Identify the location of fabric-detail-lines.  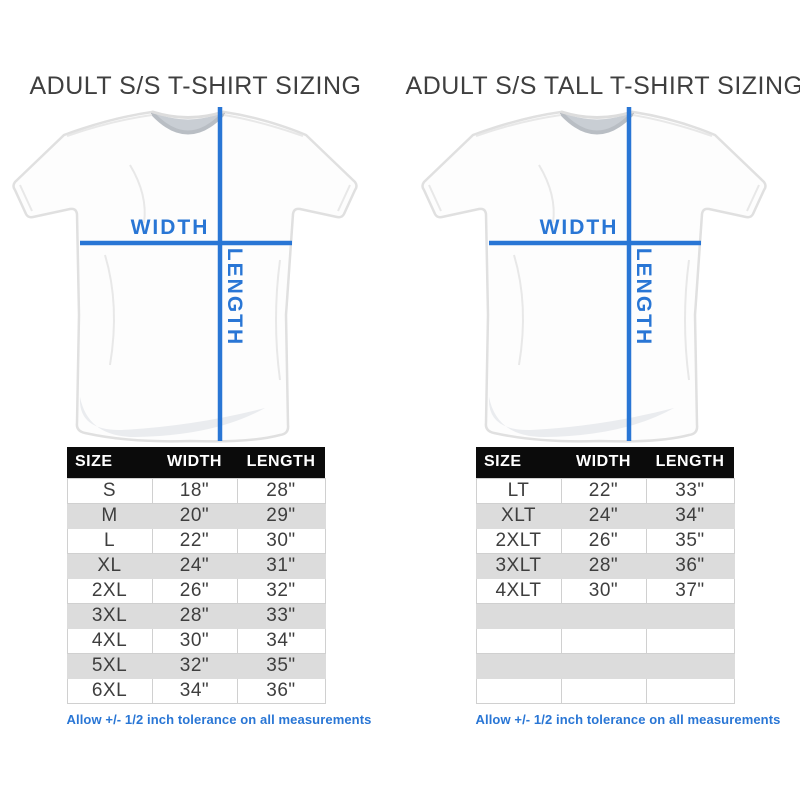
(593, 246).